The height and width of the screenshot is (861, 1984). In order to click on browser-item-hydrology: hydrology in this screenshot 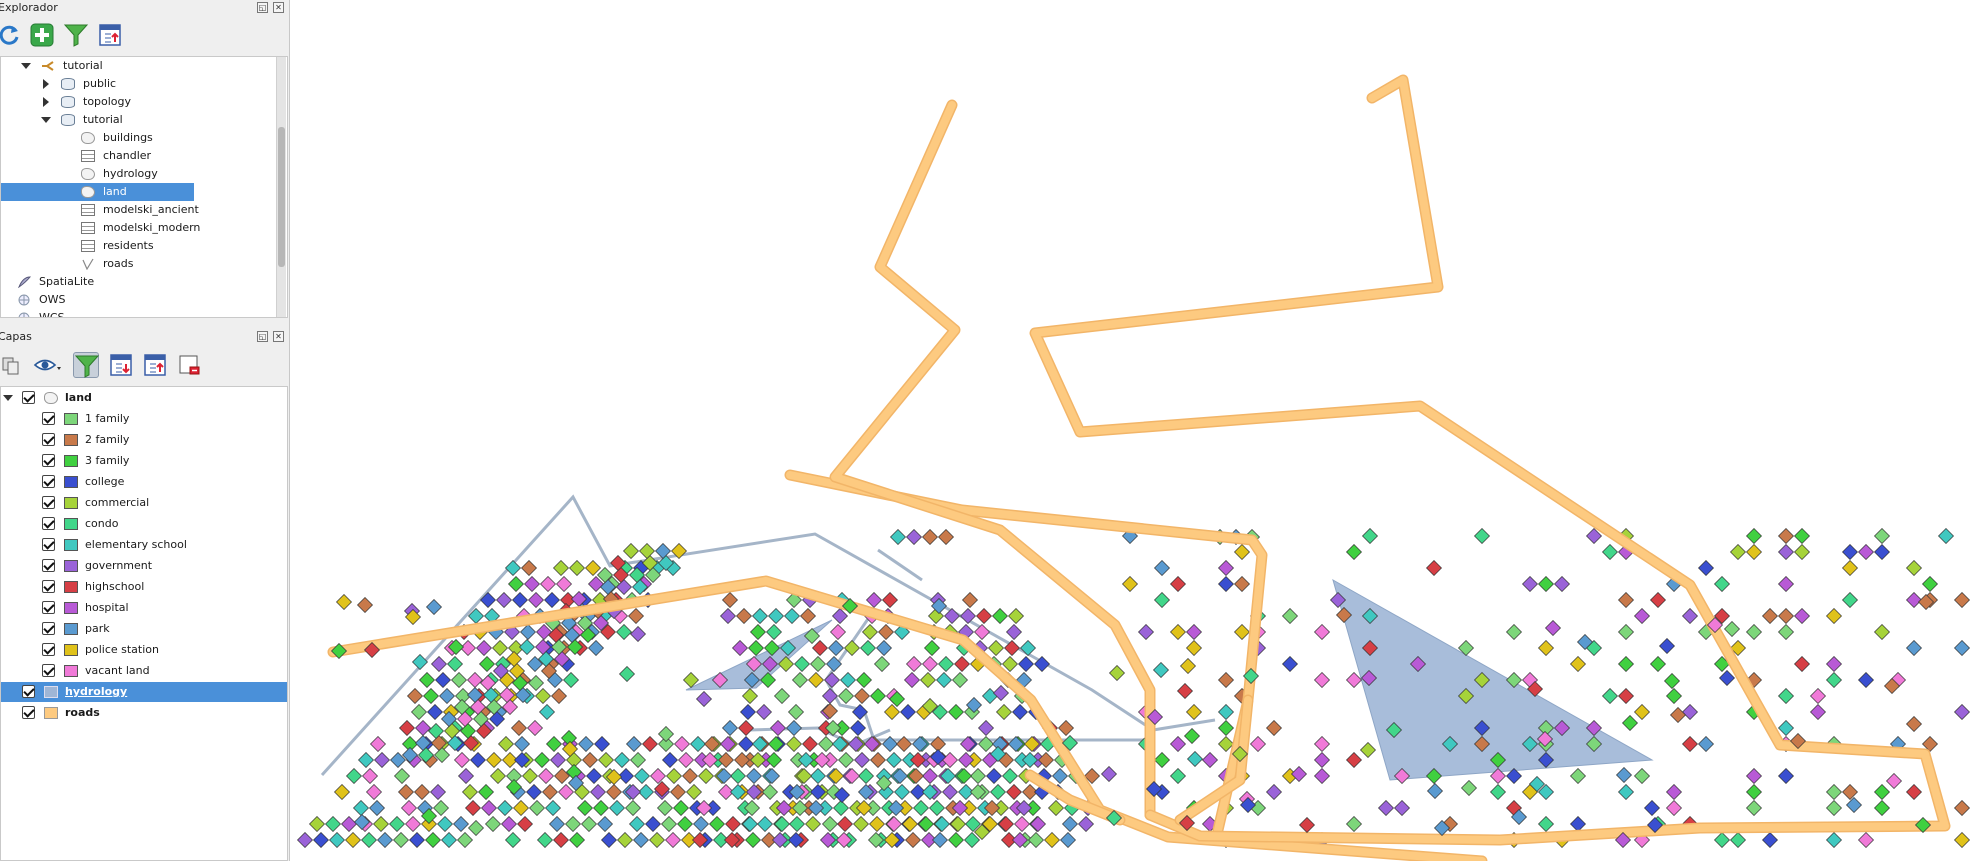, I will do `click(139, 174)`.